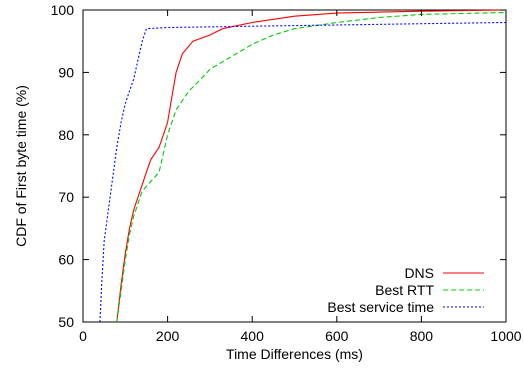 The height and width of the screenshot is (372, 524). Describe the element at coordinates (66, 197) in the screenshot. I see `y-tick-label: 70` at that location.